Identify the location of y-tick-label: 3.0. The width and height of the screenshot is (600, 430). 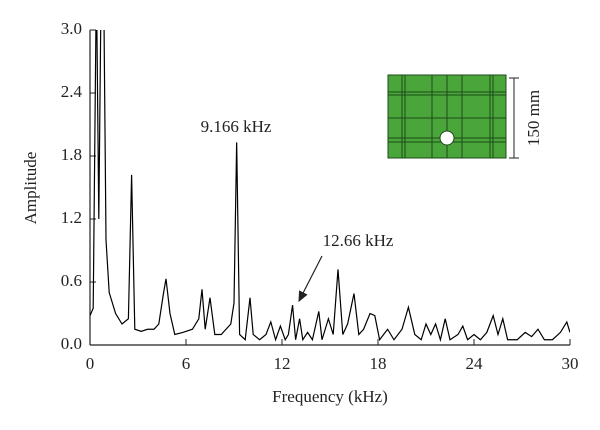
(71, 28).